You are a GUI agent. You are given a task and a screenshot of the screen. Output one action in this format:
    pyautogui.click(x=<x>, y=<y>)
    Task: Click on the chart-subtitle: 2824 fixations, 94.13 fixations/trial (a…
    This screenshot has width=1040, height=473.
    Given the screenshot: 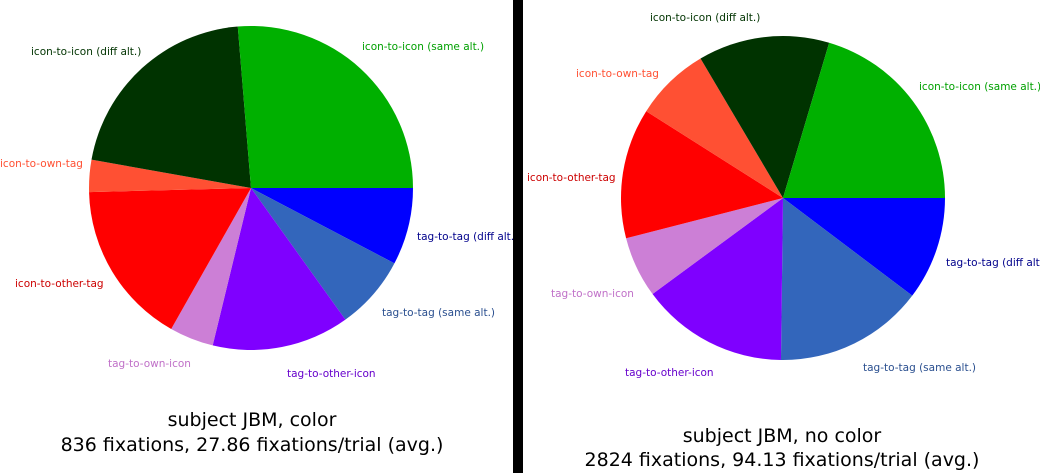 What is the action you would take?
    pyautogui.click(x=782, y=460)
    